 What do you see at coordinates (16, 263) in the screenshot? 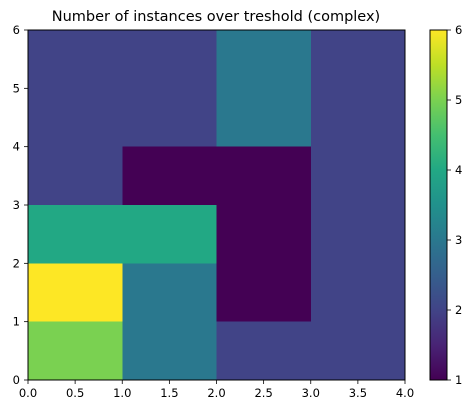
I see `y-tick-label: 2` at bounding box center [16, 263].